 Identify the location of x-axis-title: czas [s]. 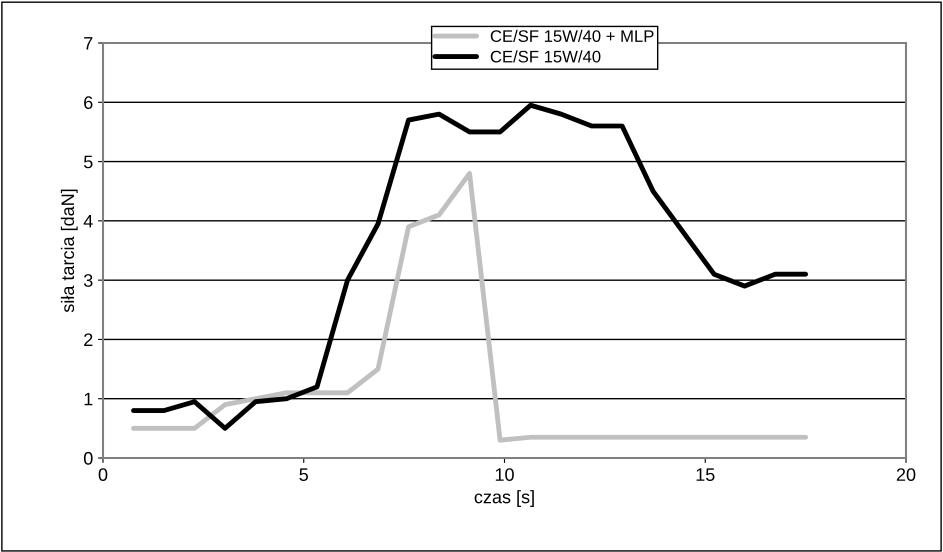
(504, 498).